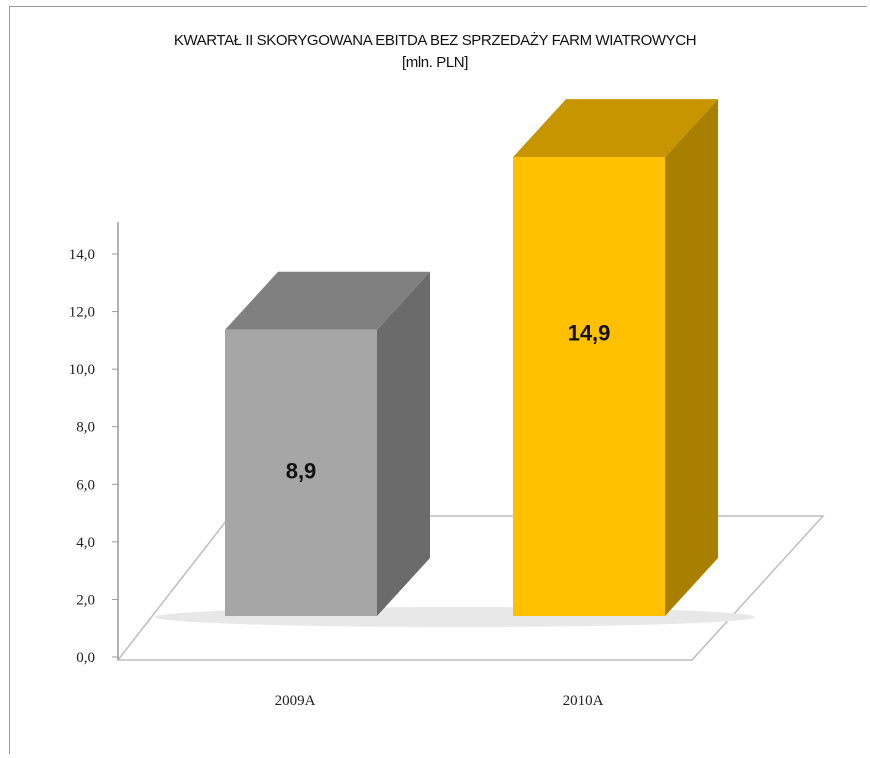  What do you see at coordinates (85, 600) in the screenshot?
I see `y-tick-label: 2,0` at bounding box center [85, 600].